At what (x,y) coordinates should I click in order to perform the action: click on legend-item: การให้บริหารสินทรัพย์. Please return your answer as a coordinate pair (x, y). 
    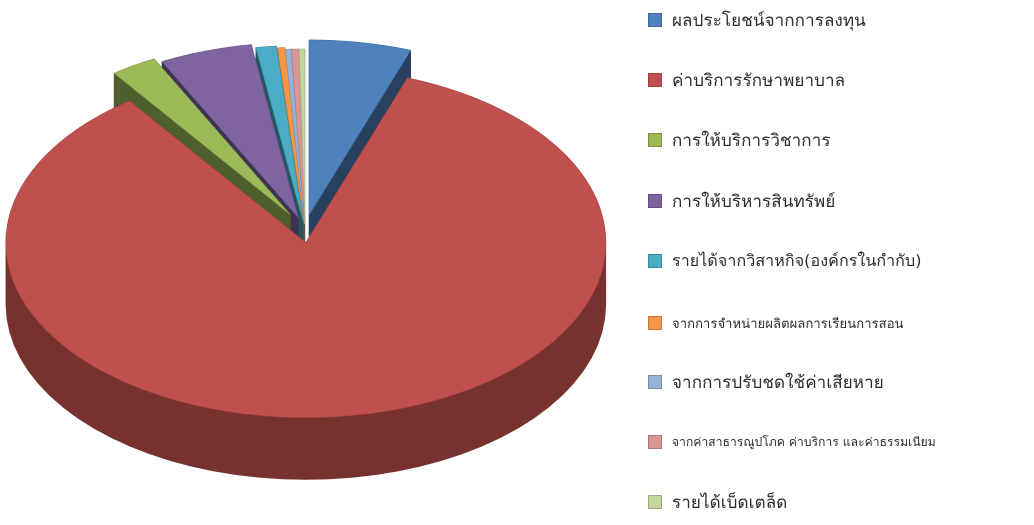
    Looking at the image, I should click on (741, 201).